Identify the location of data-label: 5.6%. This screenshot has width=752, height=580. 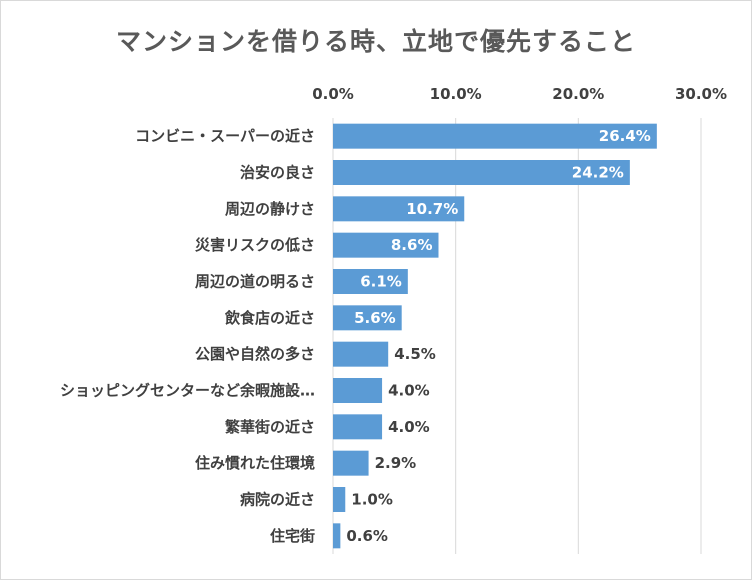
(375, 318).